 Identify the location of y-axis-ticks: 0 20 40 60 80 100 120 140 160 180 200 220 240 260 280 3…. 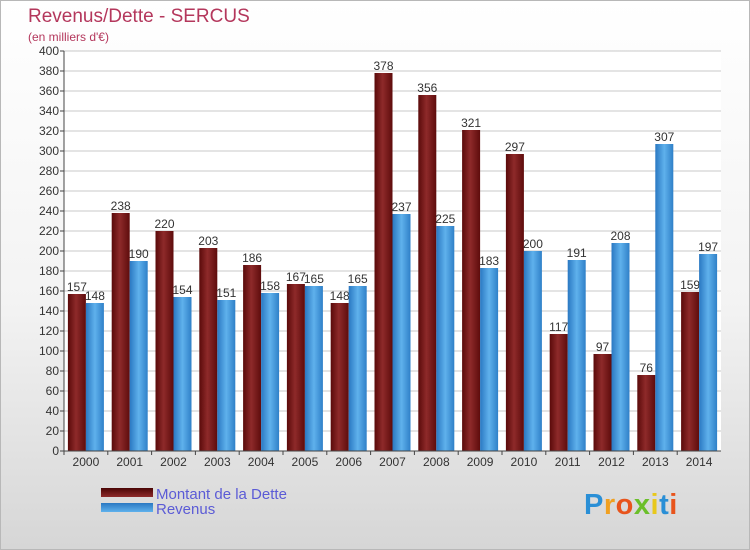
(52, 251).